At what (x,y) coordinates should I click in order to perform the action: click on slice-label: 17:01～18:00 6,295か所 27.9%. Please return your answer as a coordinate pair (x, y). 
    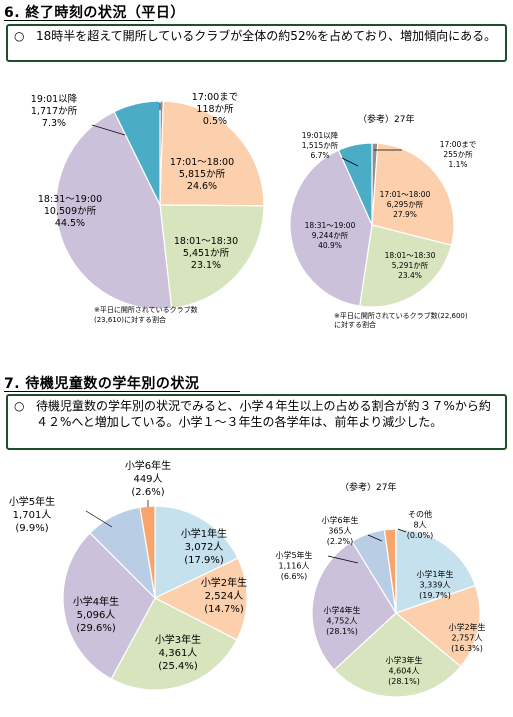
    Looking at the image, I should click on (405, 204).